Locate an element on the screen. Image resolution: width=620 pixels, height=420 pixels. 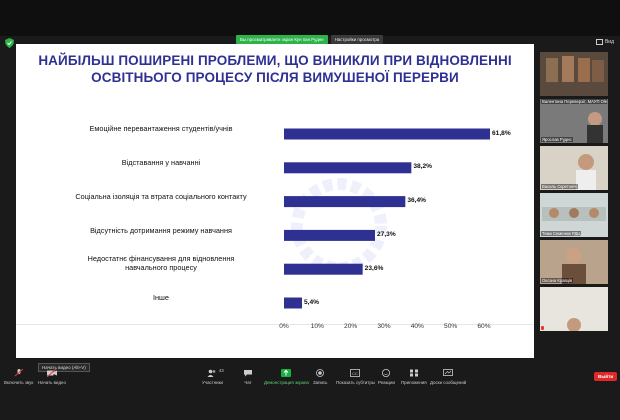
share-screen-label: Демонстрация экрана is located at coordinates (286, 382).